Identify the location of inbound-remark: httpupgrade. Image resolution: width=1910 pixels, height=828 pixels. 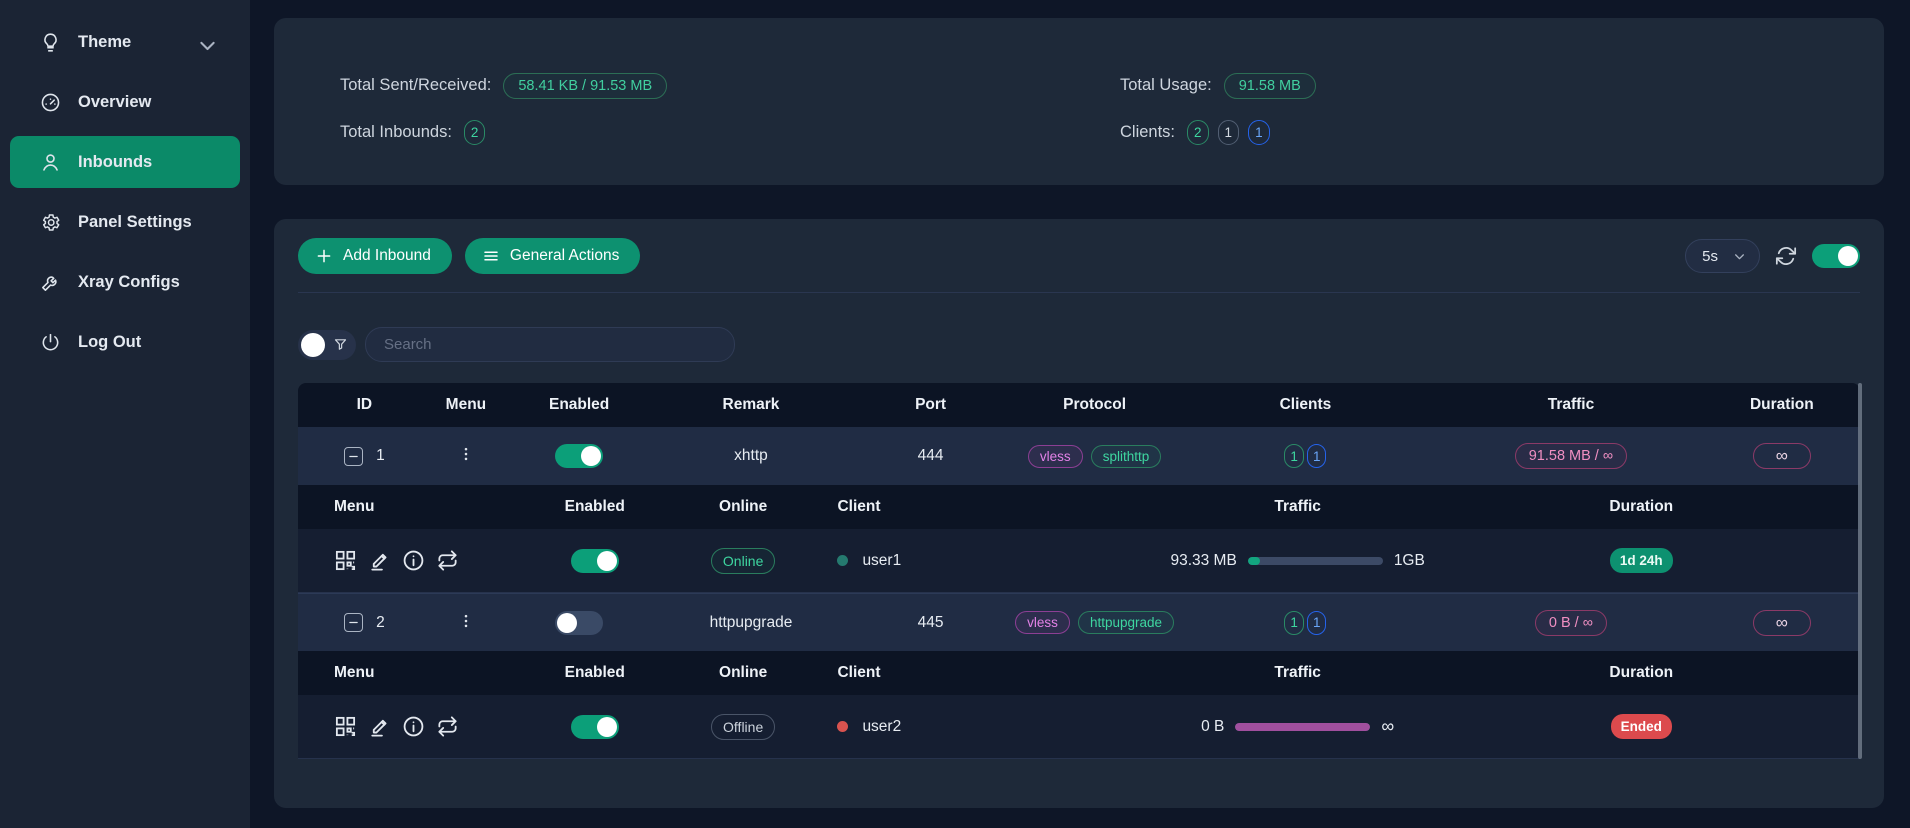
(751, 622).